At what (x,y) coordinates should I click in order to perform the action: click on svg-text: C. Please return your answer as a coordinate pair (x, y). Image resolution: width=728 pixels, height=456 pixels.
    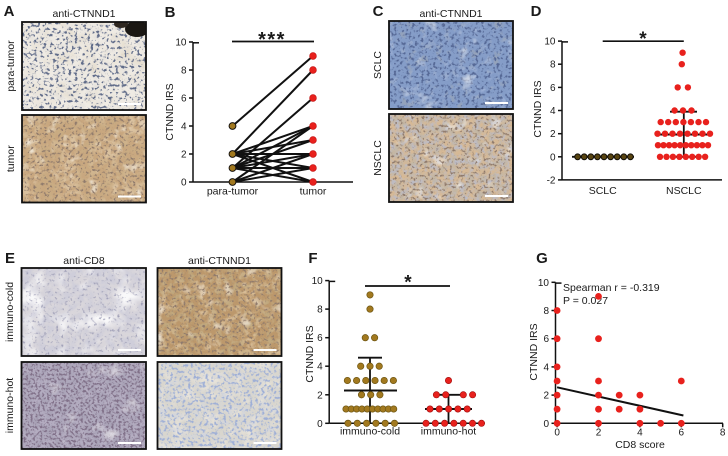
    Looking at the image, I should click on (378, 11).